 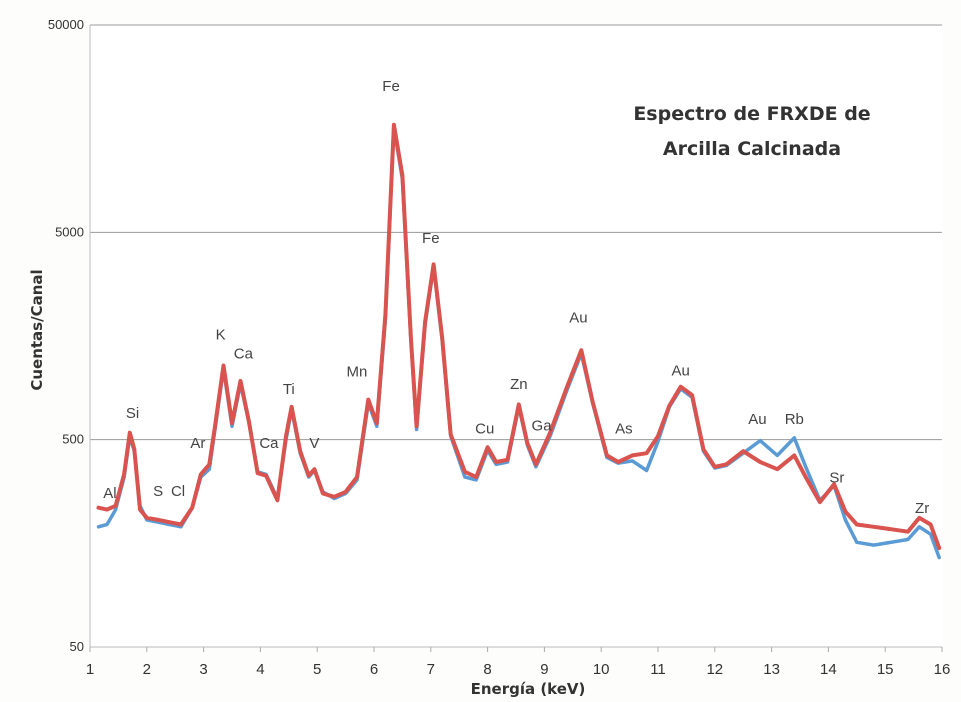 What do you see at coordinates (109, 493) in the screenshot?
I see `element-label: Al` at bounding box center [109, 493].